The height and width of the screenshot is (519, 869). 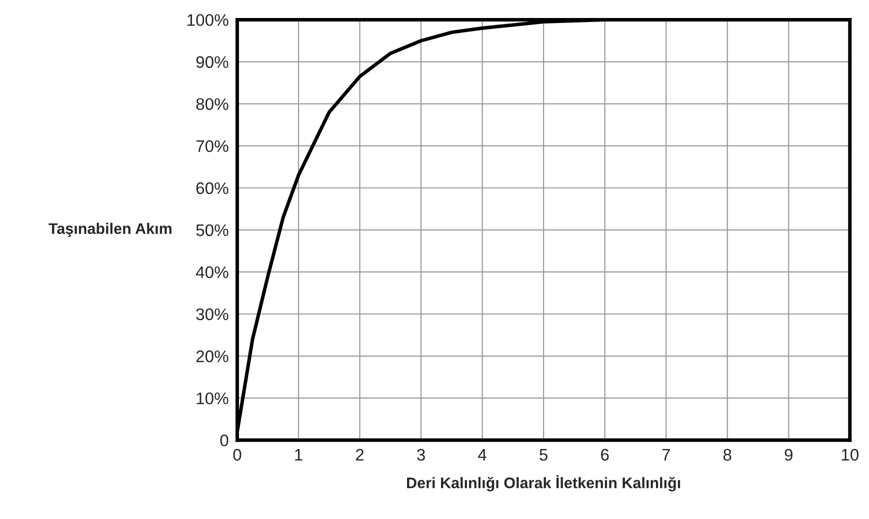 What do you see at coordinates (788, 454) in the screenshot?
I see `x-tick-label: 9` at bounding box center [788, 454].